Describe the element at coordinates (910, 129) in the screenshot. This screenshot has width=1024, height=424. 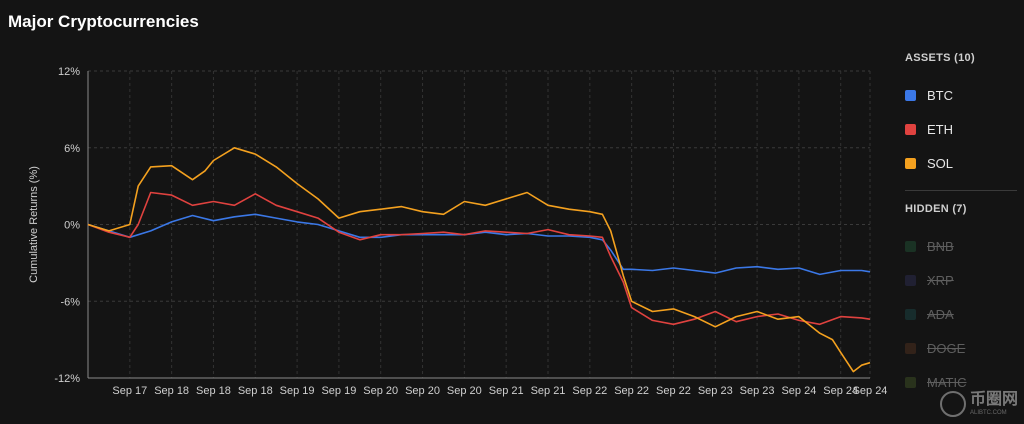
I see `legend-swatch-eth` at that location.